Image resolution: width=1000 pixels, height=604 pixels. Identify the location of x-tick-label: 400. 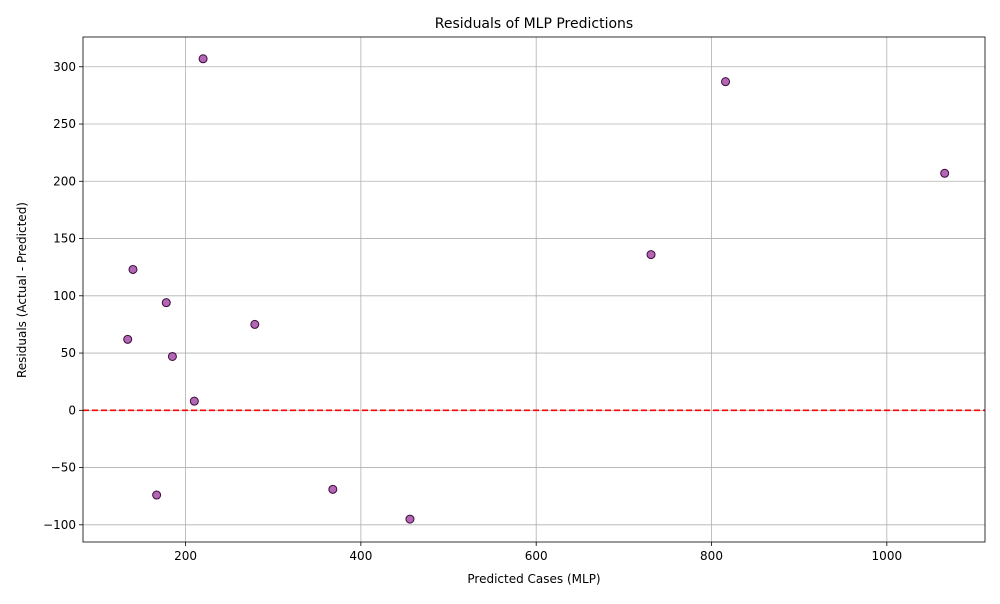
(360, 556).